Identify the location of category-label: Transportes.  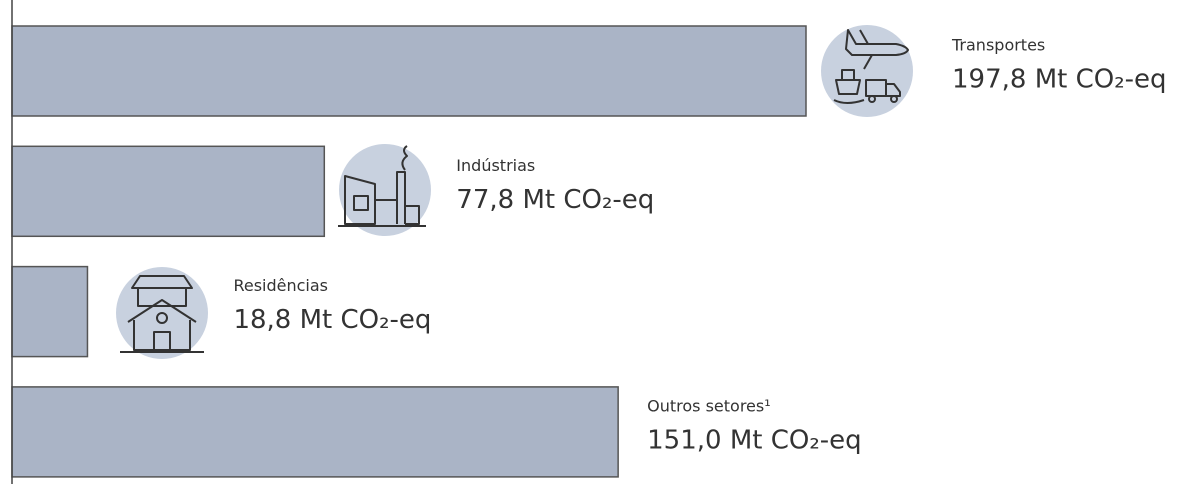
(998, 45).